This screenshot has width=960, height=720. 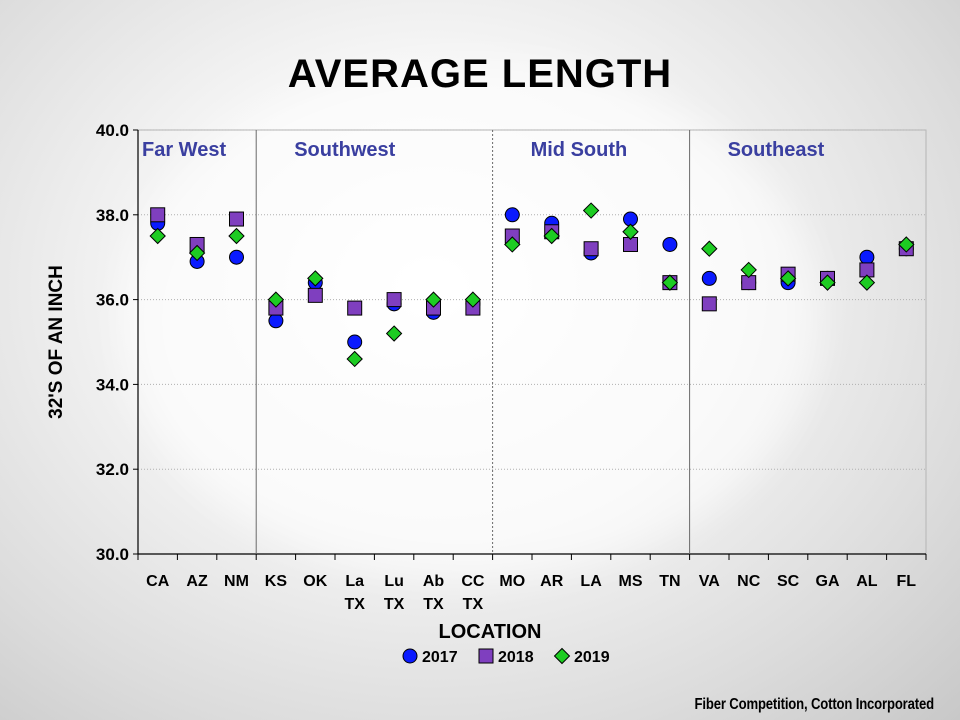 What do you see at coordinates (828, 581) in the screenshot?
I see `x-tick-label: GA` at bounding box center [828, 581].